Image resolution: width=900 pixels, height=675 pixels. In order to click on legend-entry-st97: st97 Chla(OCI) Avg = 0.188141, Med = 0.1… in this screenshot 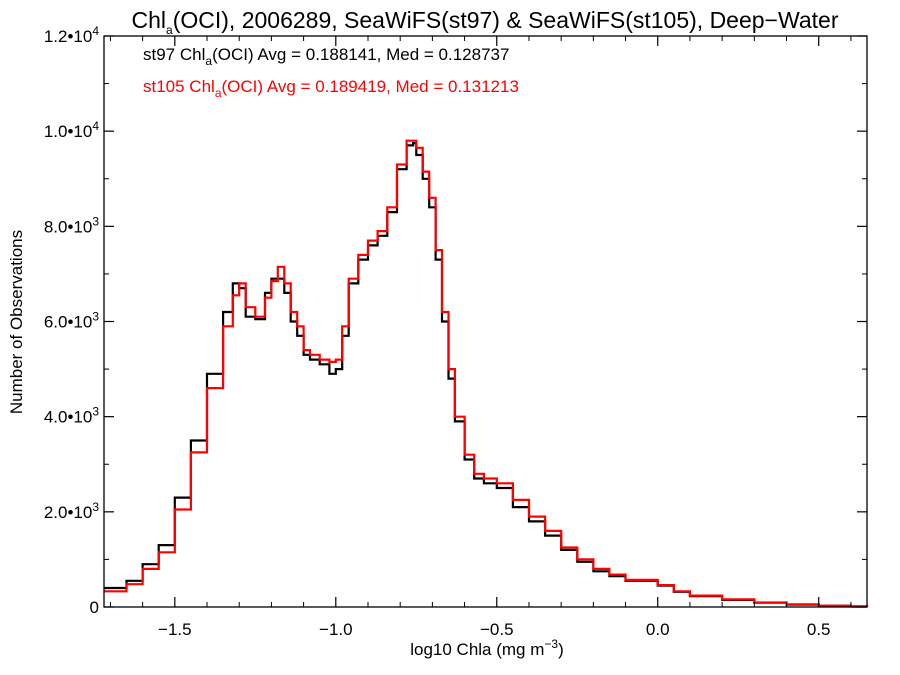, I will do `click(326, 56)`.